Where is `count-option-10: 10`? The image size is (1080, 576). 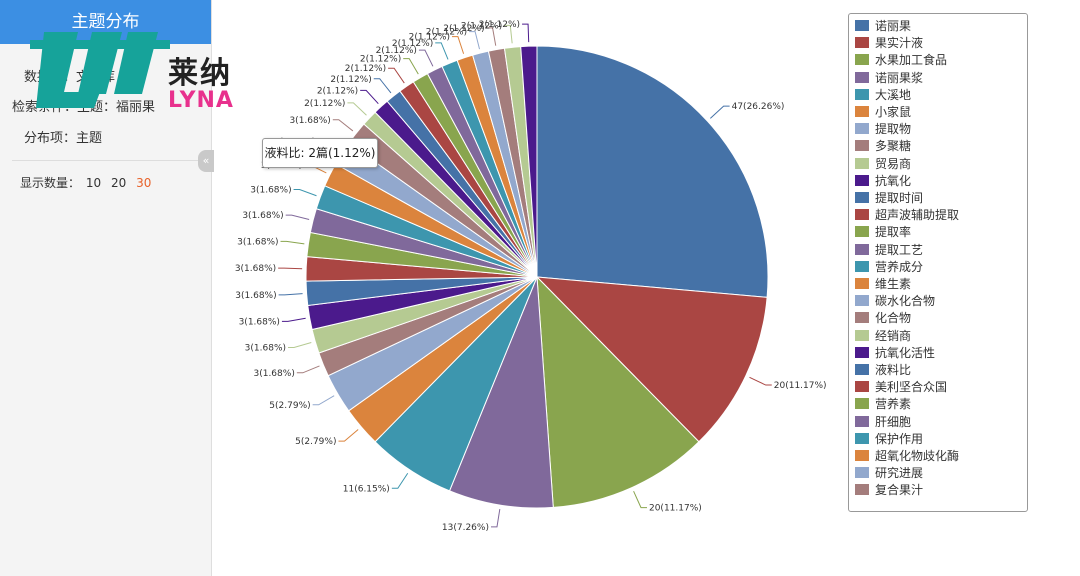
count-option-10: 10 is located at coordinates (93, 183).